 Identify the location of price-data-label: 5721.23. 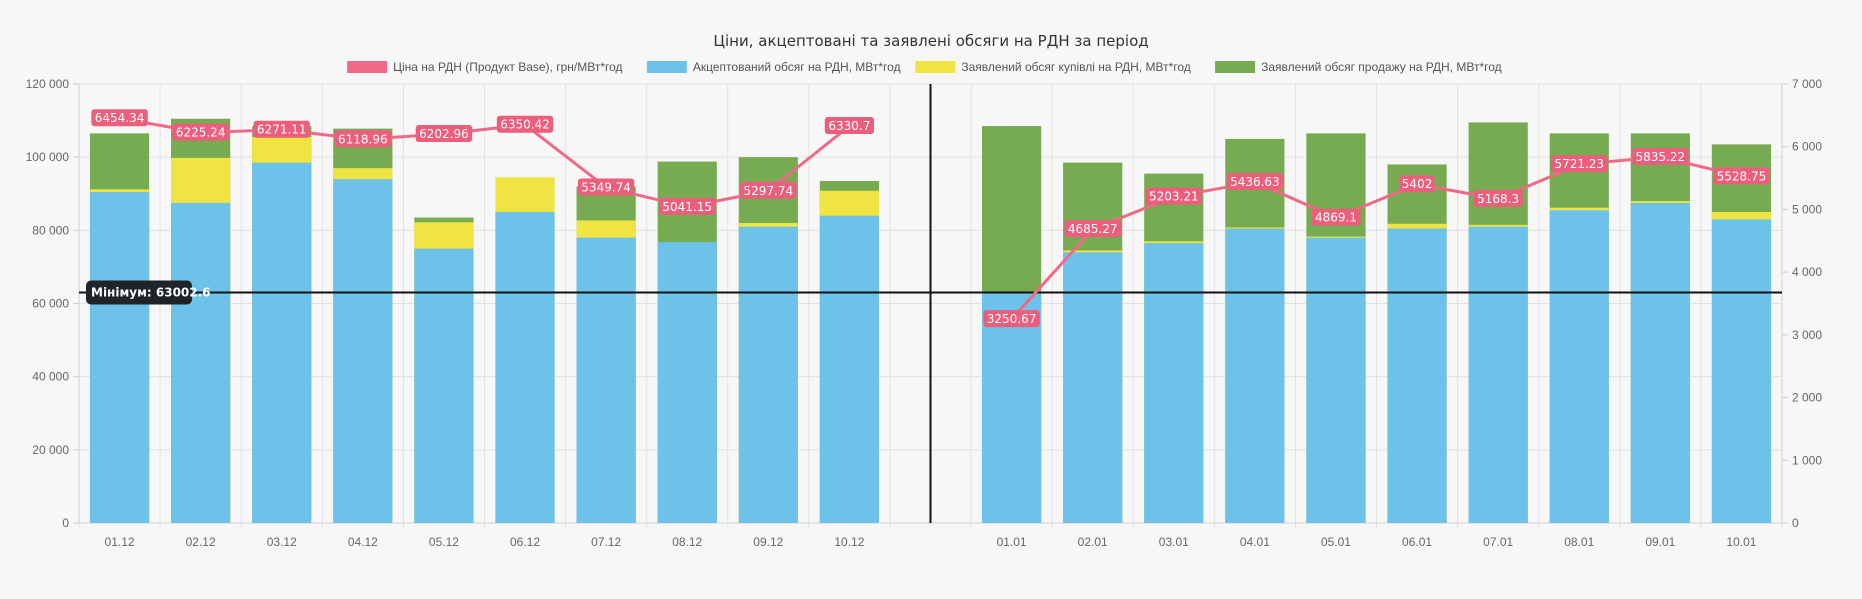
(1579, 164).